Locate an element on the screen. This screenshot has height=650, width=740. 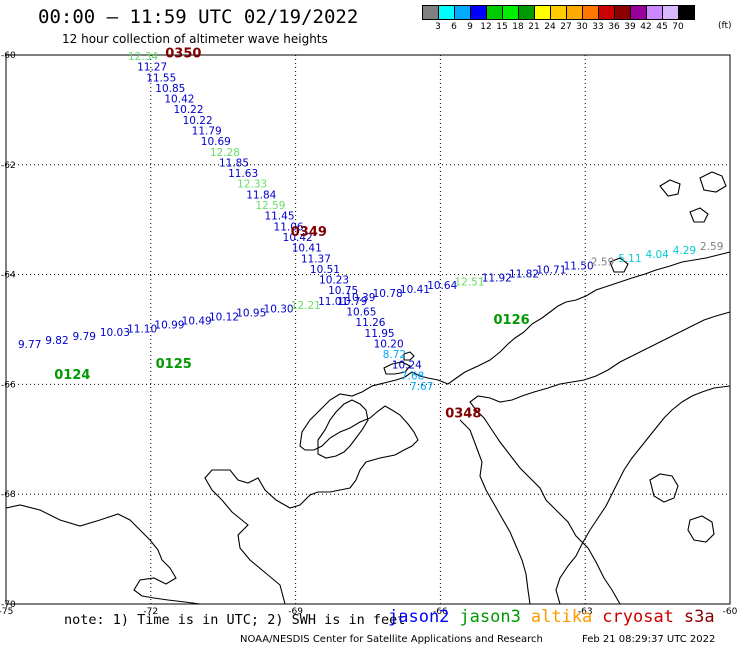
legend-label: 21 is located at coordinates (534, 27).